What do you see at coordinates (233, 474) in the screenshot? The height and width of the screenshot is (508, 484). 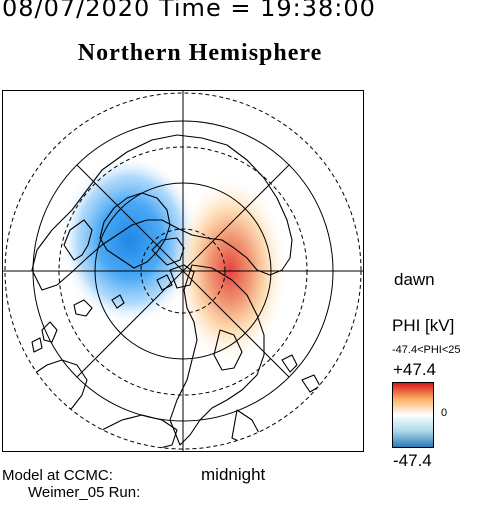 I see `midnight-label: midnight` at bounding box center [233, 474].